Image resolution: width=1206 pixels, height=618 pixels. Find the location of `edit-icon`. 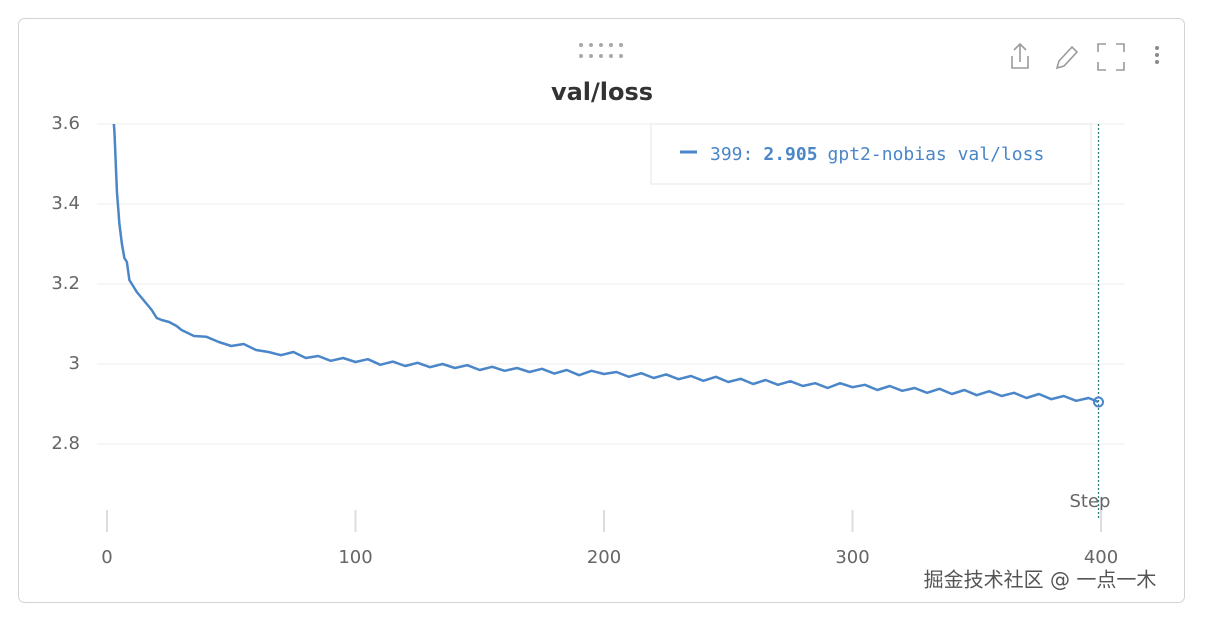

edit-icon is located at coordinates (1067, 57).